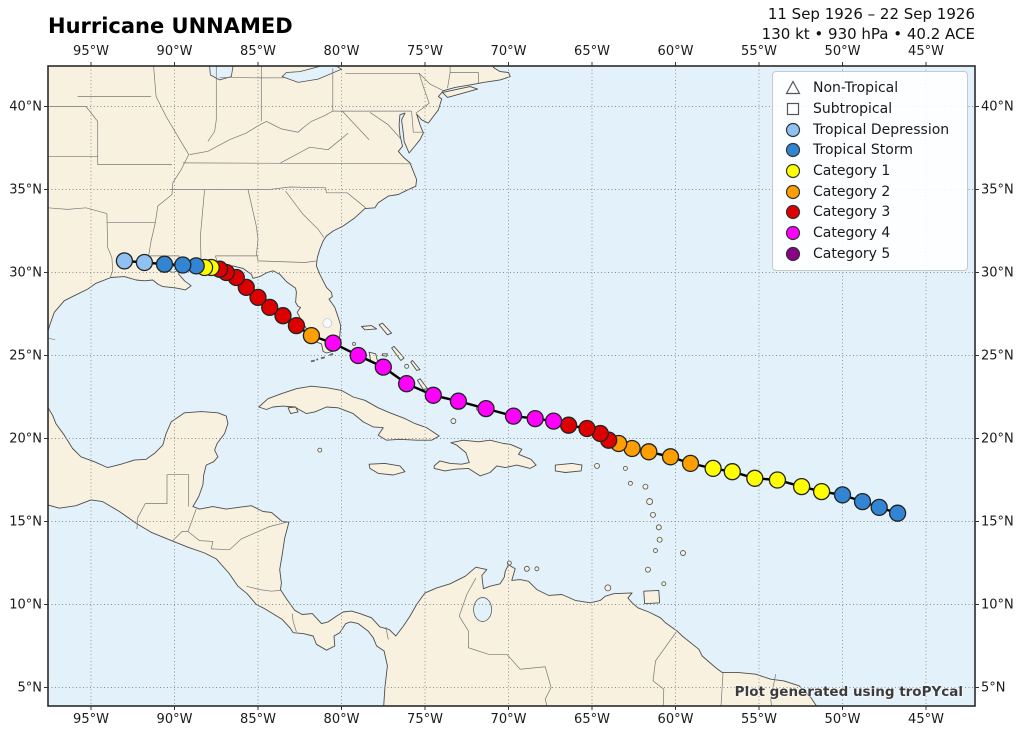 This screenshot has width=1024, height=735. What do you see at coordinates (793, 109) in the screenshot?
I see `subtropical-square-icon` at bounding box center [793, 109].